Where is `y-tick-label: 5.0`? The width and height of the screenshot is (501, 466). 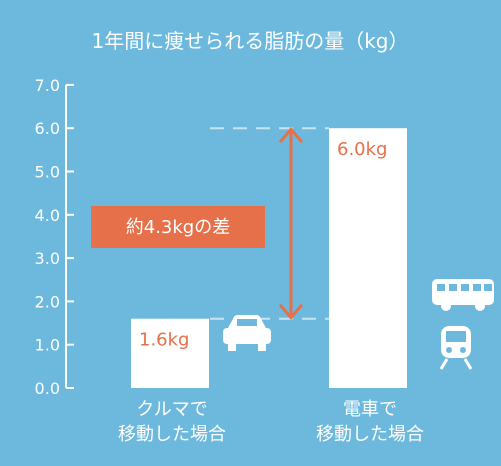 y-tick-label: 5.0 is located at coordinates (47, 172).